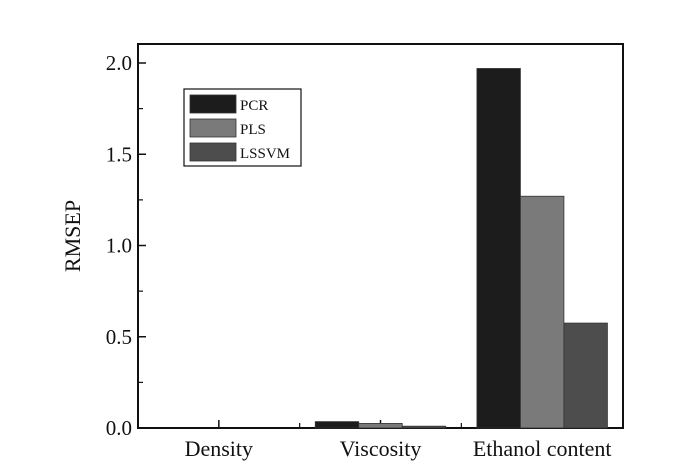 The image size is (700, 467). What do you see at coordinates (119, 428) in the screenshot?
I see `y-tick-label: 0.0` at bounding box center [119, 428].